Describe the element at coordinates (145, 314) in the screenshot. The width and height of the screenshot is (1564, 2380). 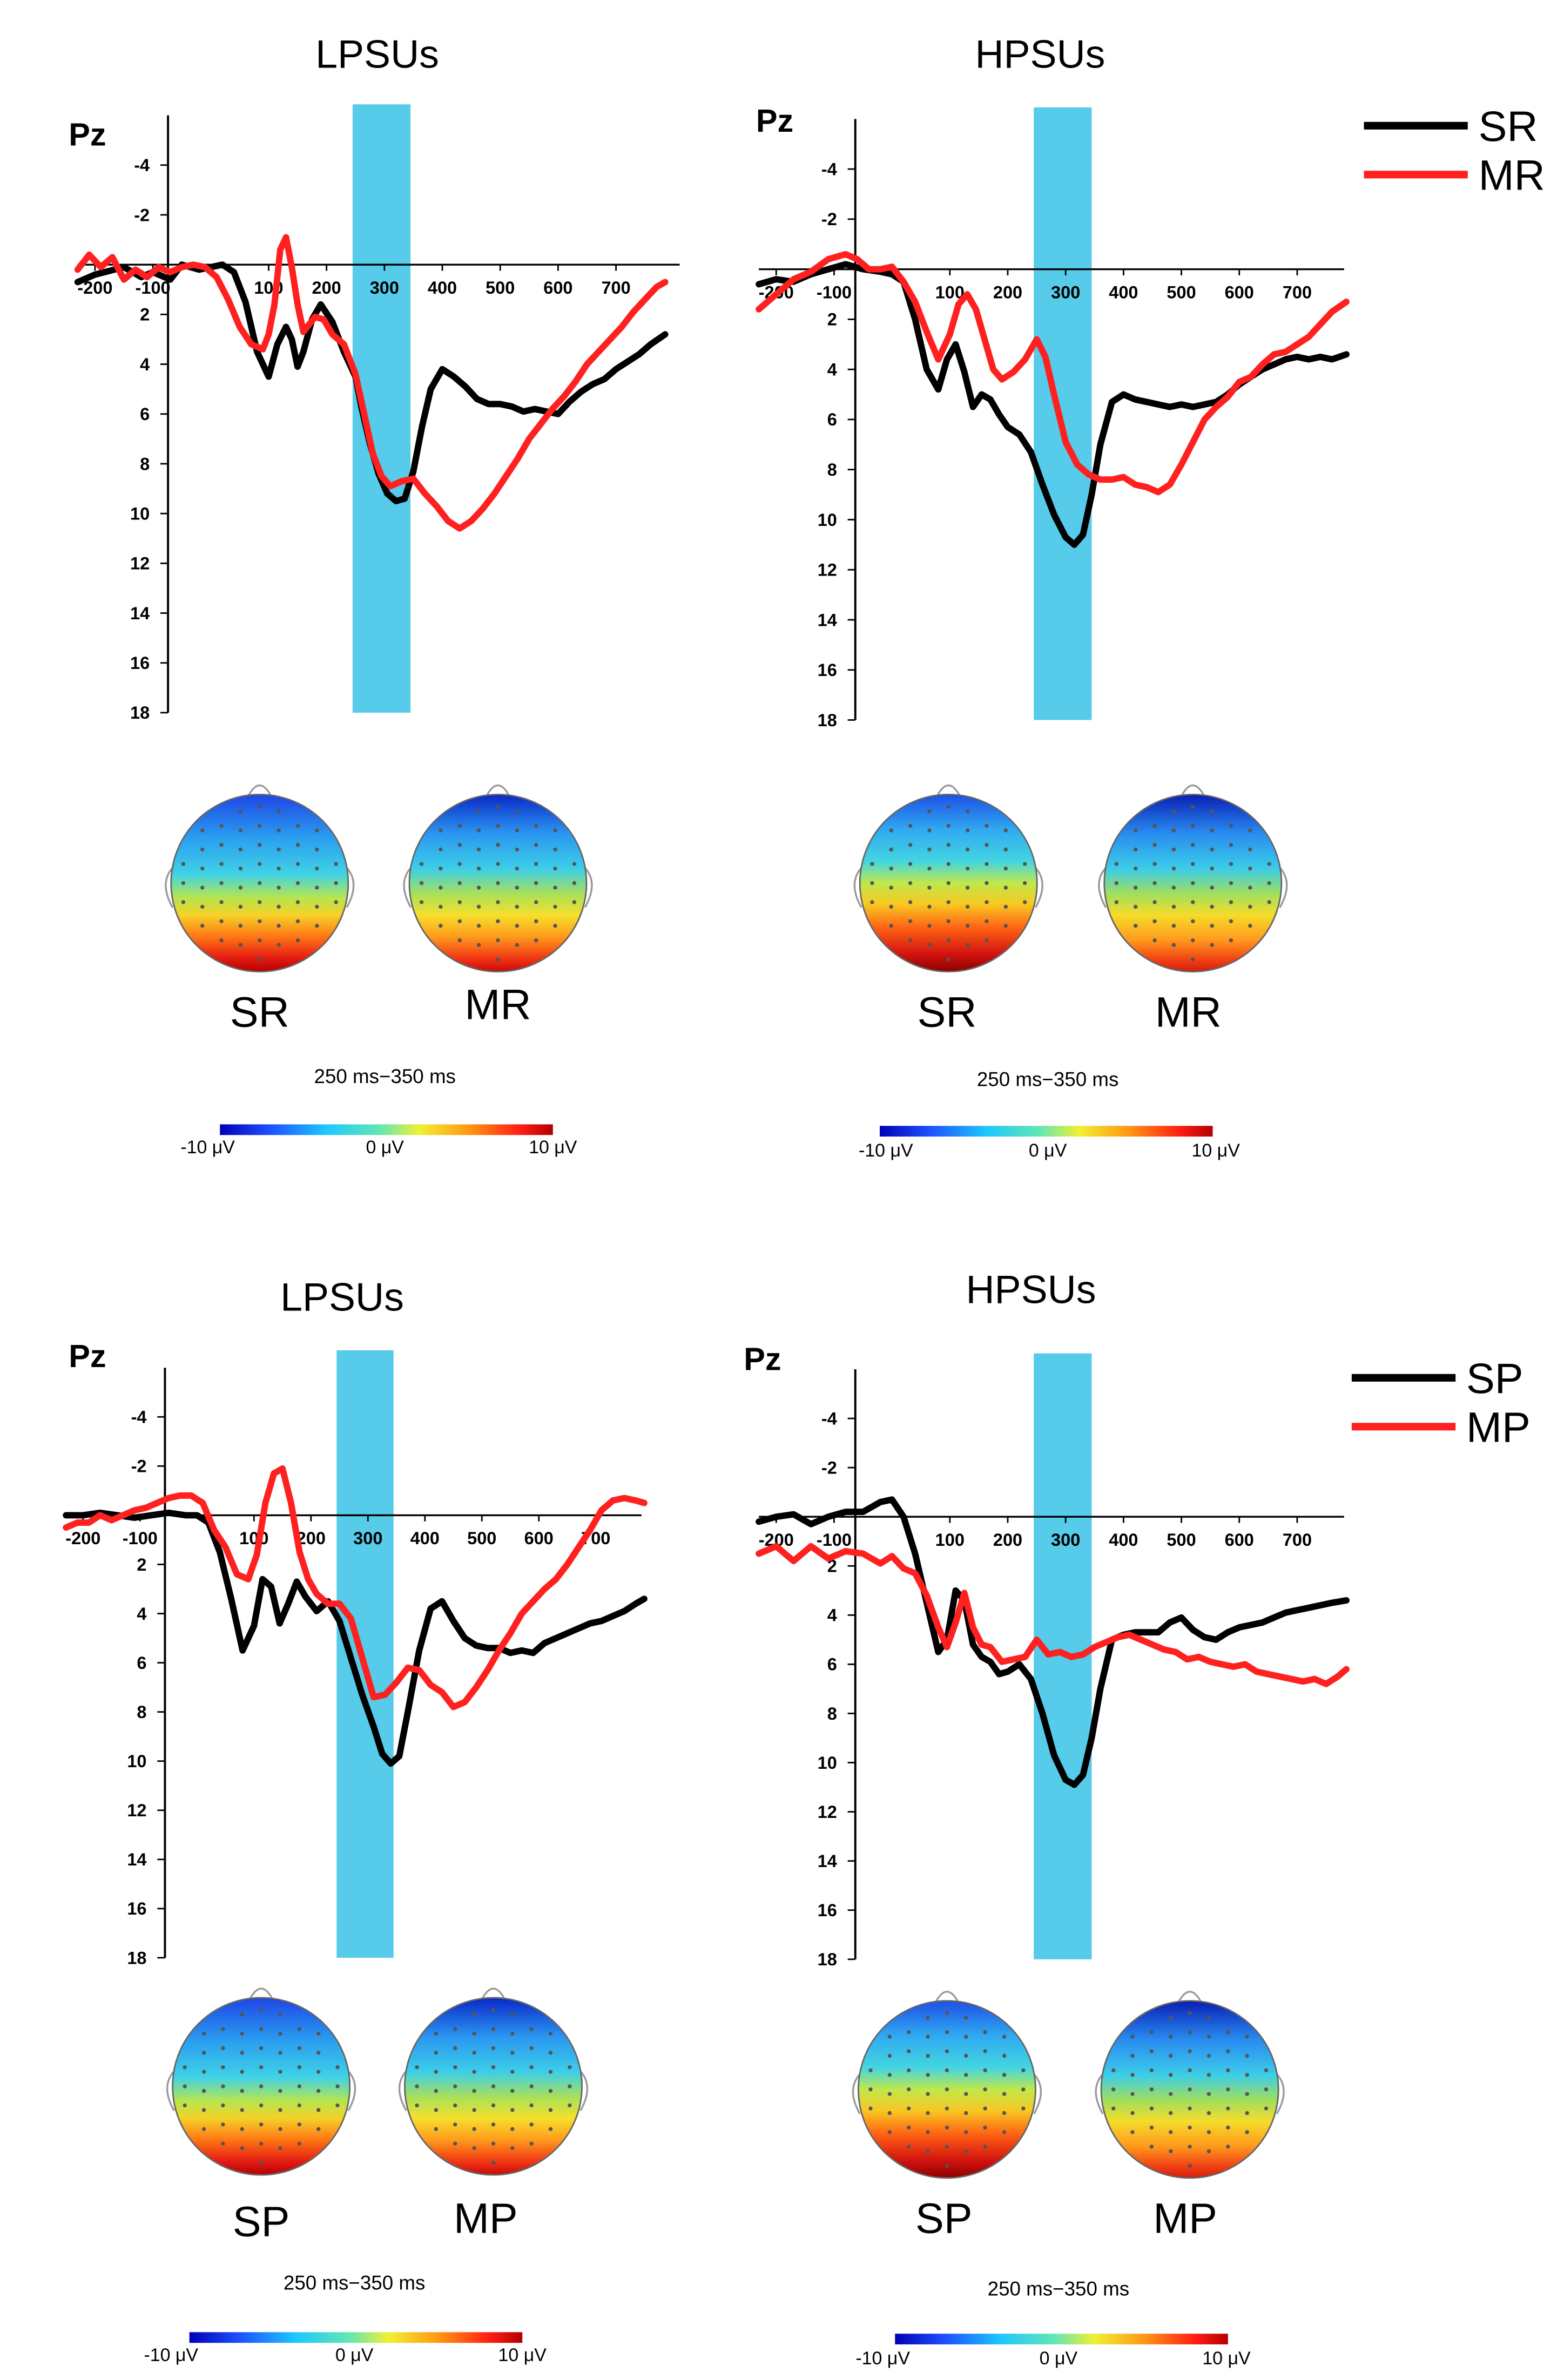
I see `y-tick-label: 2` at that location.